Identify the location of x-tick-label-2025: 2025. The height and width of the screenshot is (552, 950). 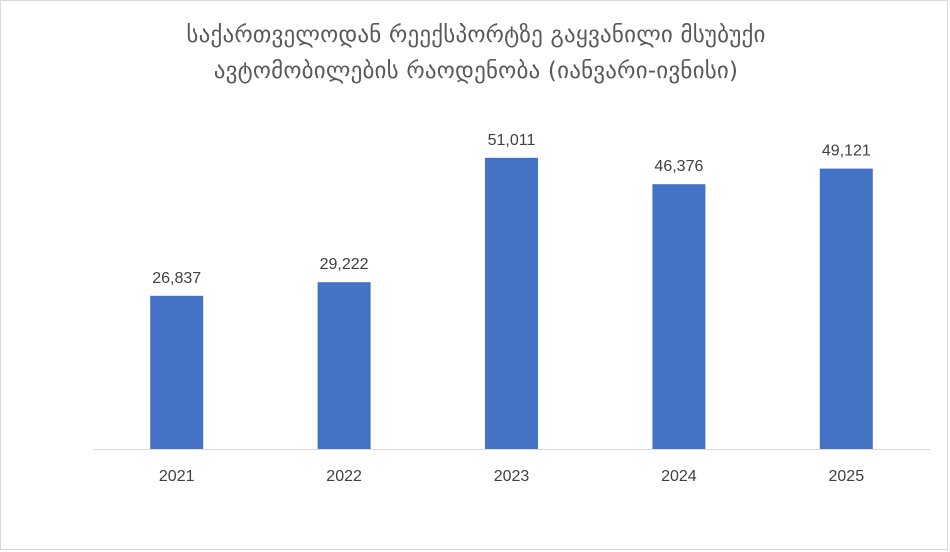
(847, 476).